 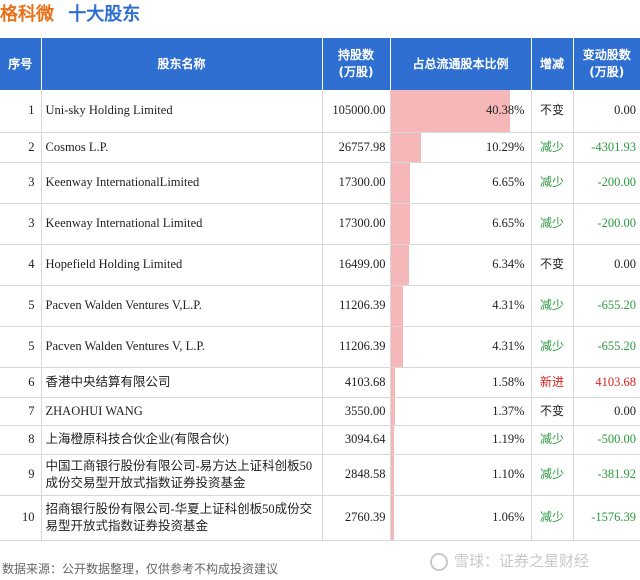 What do you see at coordinates (461, 224) in the screenshot?
I see `ratio-cell: 6.65%` at bounding box center [461, 224].